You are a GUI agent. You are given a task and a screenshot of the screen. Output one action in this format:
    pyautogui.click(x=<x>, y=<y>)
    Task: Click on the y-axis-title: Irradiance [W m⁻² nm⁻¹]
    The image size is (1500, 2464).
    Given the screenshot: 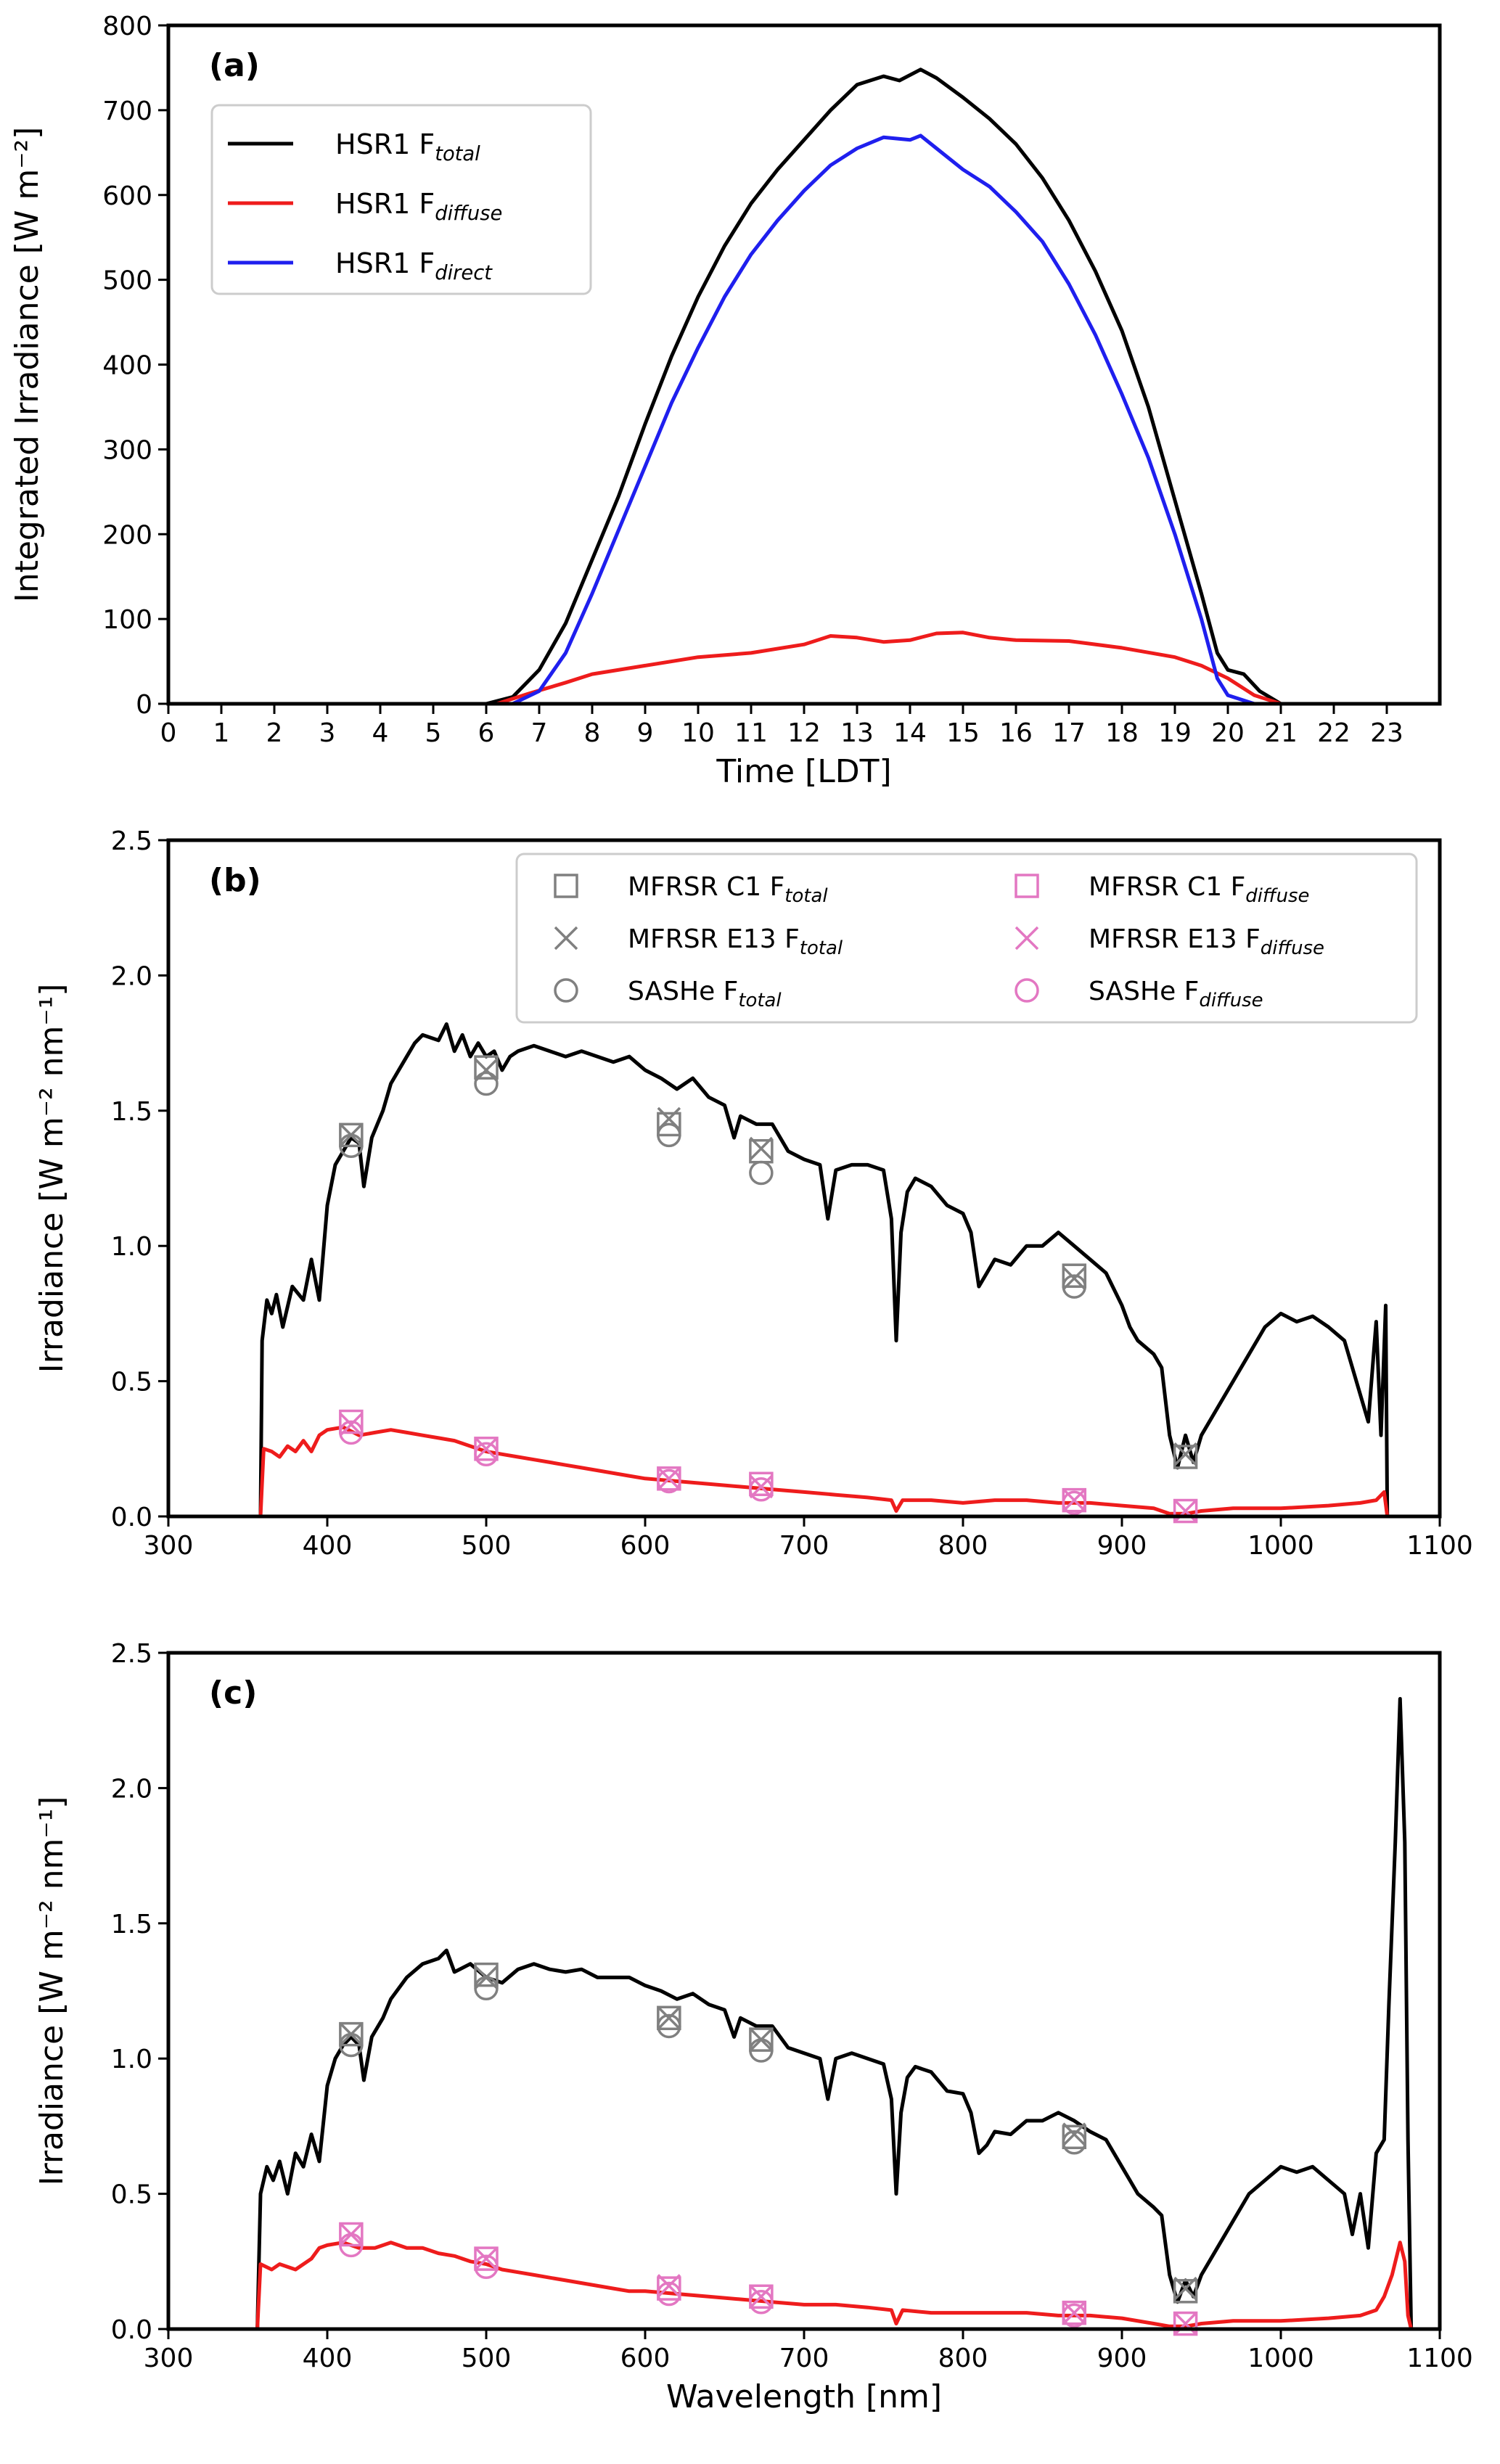 What is the action you would take?
    pyautogui.click(x=51, y=1991)
    